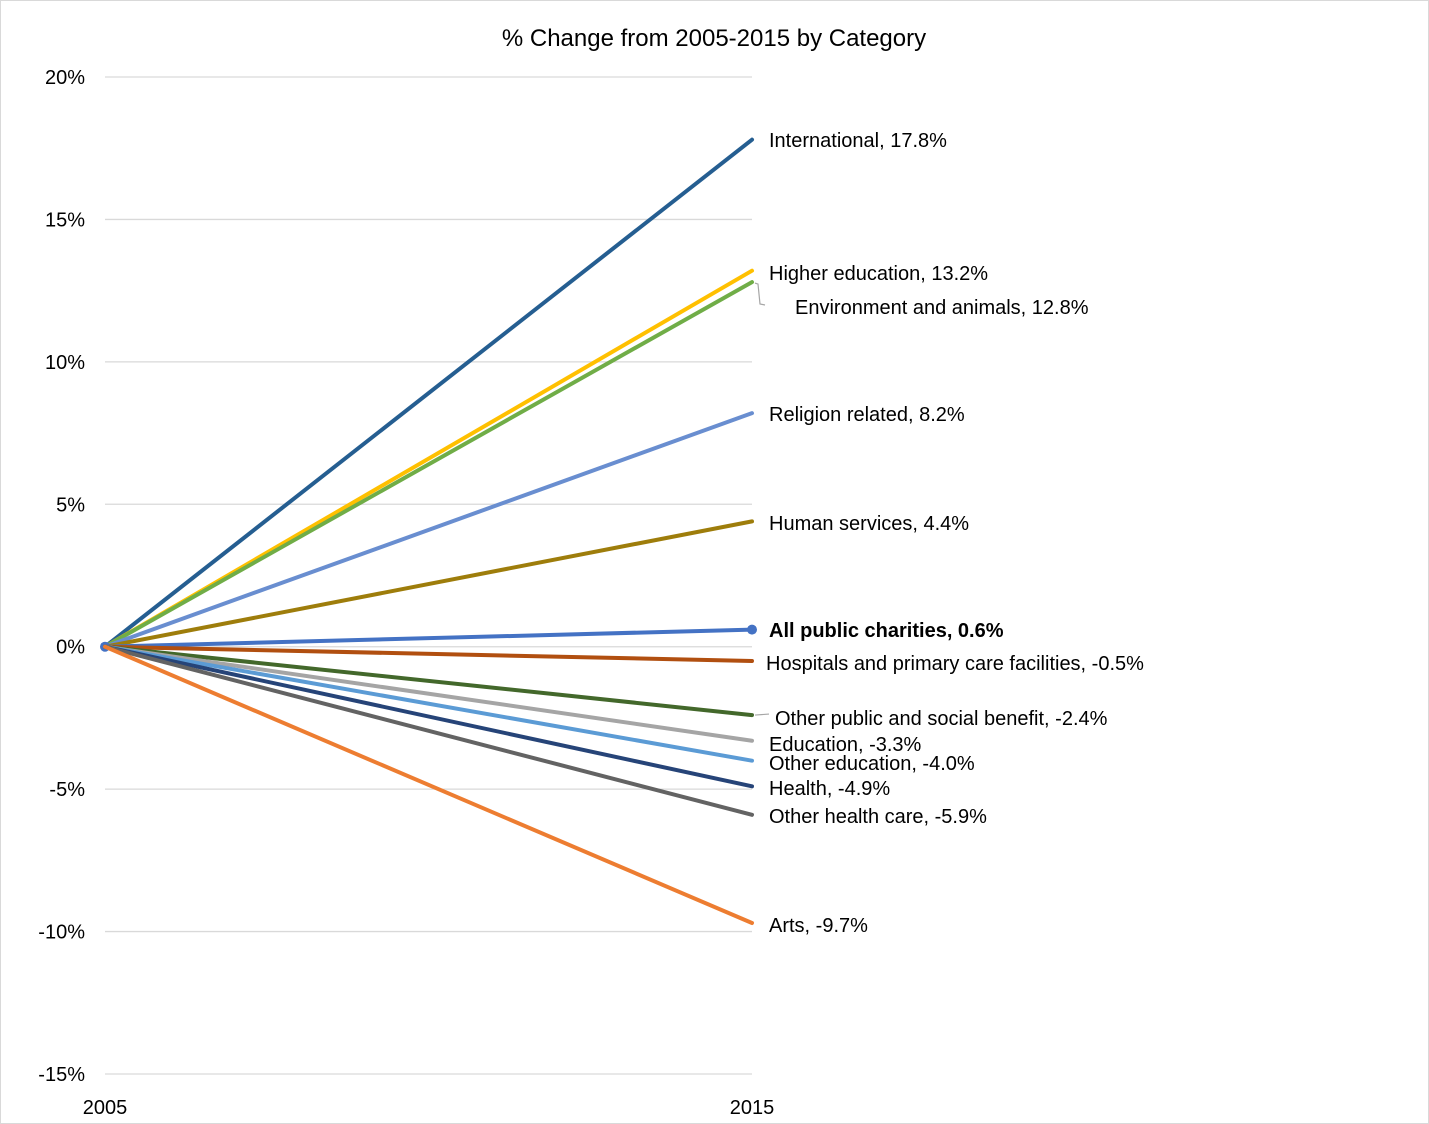  What do you see at coordinates (869, 524) in the screenshot?
I see `data-label: Human services, 4.4%` at bounding box center [869, 524].